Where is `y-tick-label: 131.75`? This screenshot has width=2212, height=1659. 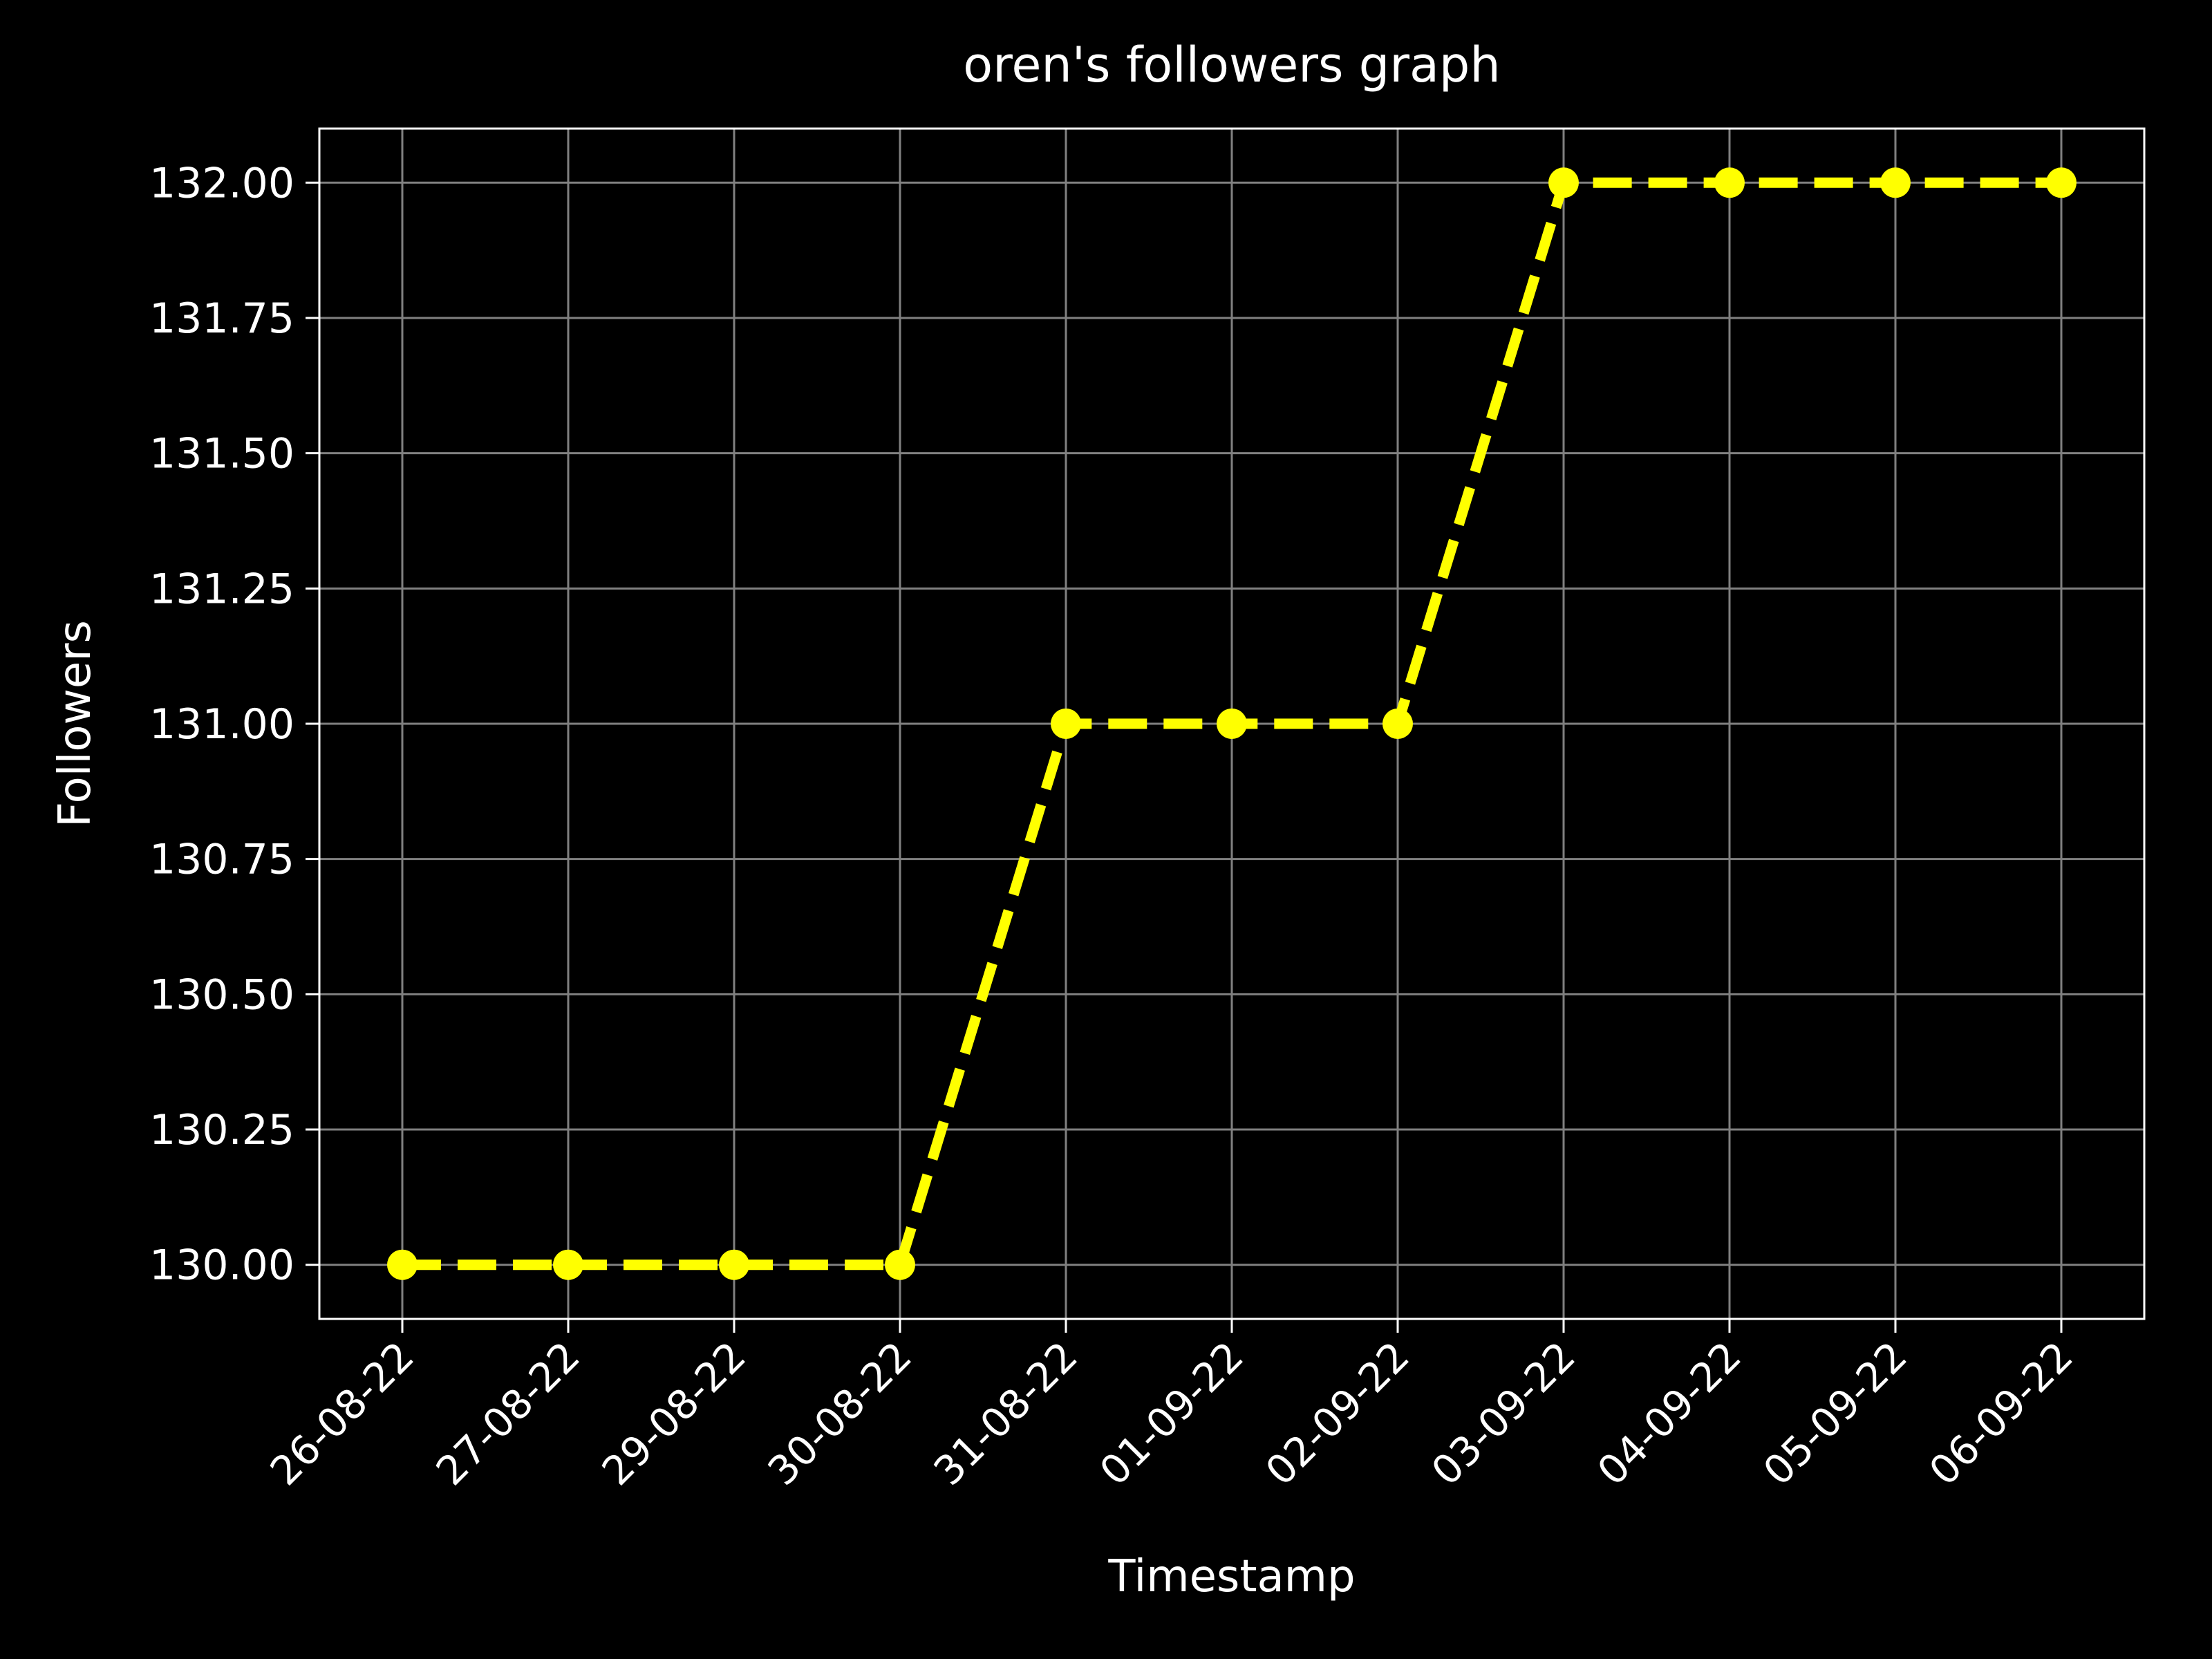
y-tick-label: 131.75 is located at coordinates (222, 318).